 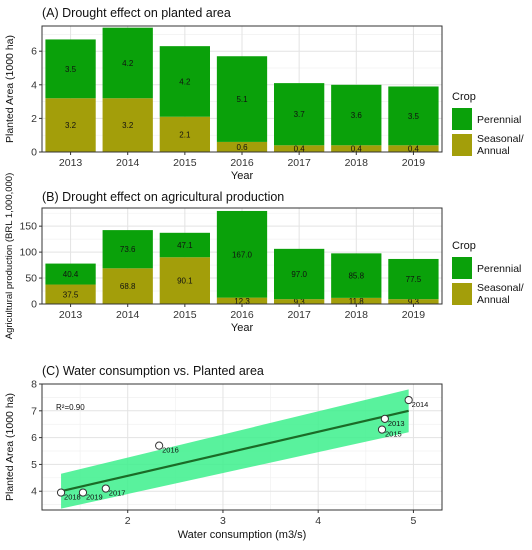 What do you see at coordinates (34, 119) in the screenshot?
I see `y-tick-label: 2` at bounding box center [34, 119].